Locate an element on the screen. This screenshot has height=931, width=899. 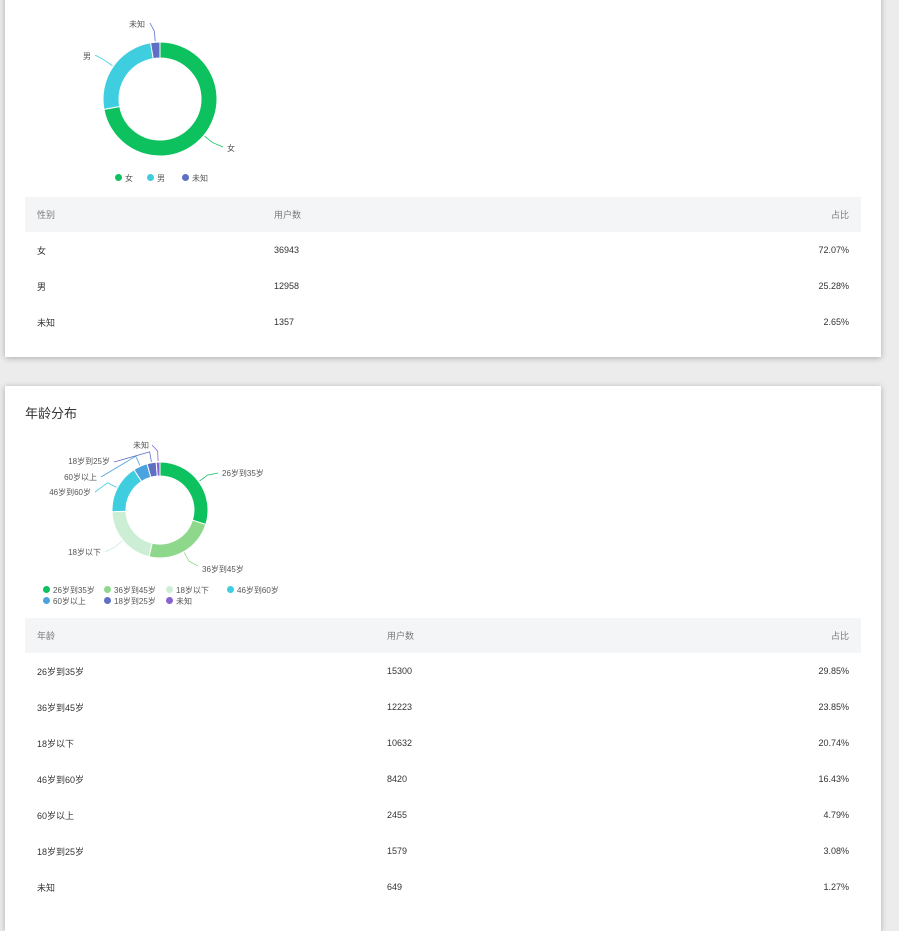
cell-ratio: 29.85% is located at coordinates (833, 671).